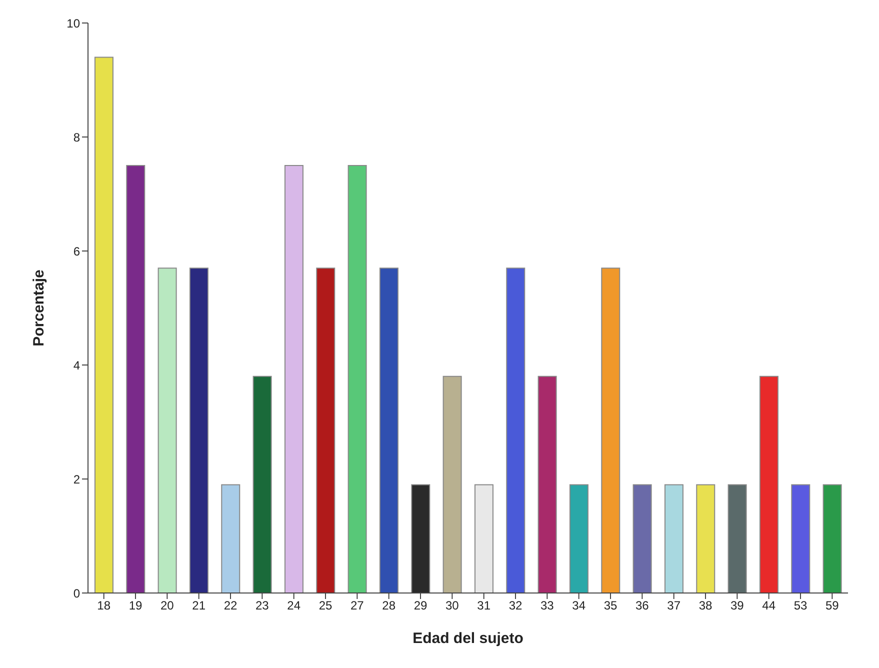 The height and width of the screenshot is (668, 879). I want to click on x-axis-title: Edad del sujeto, so click(468, 638).